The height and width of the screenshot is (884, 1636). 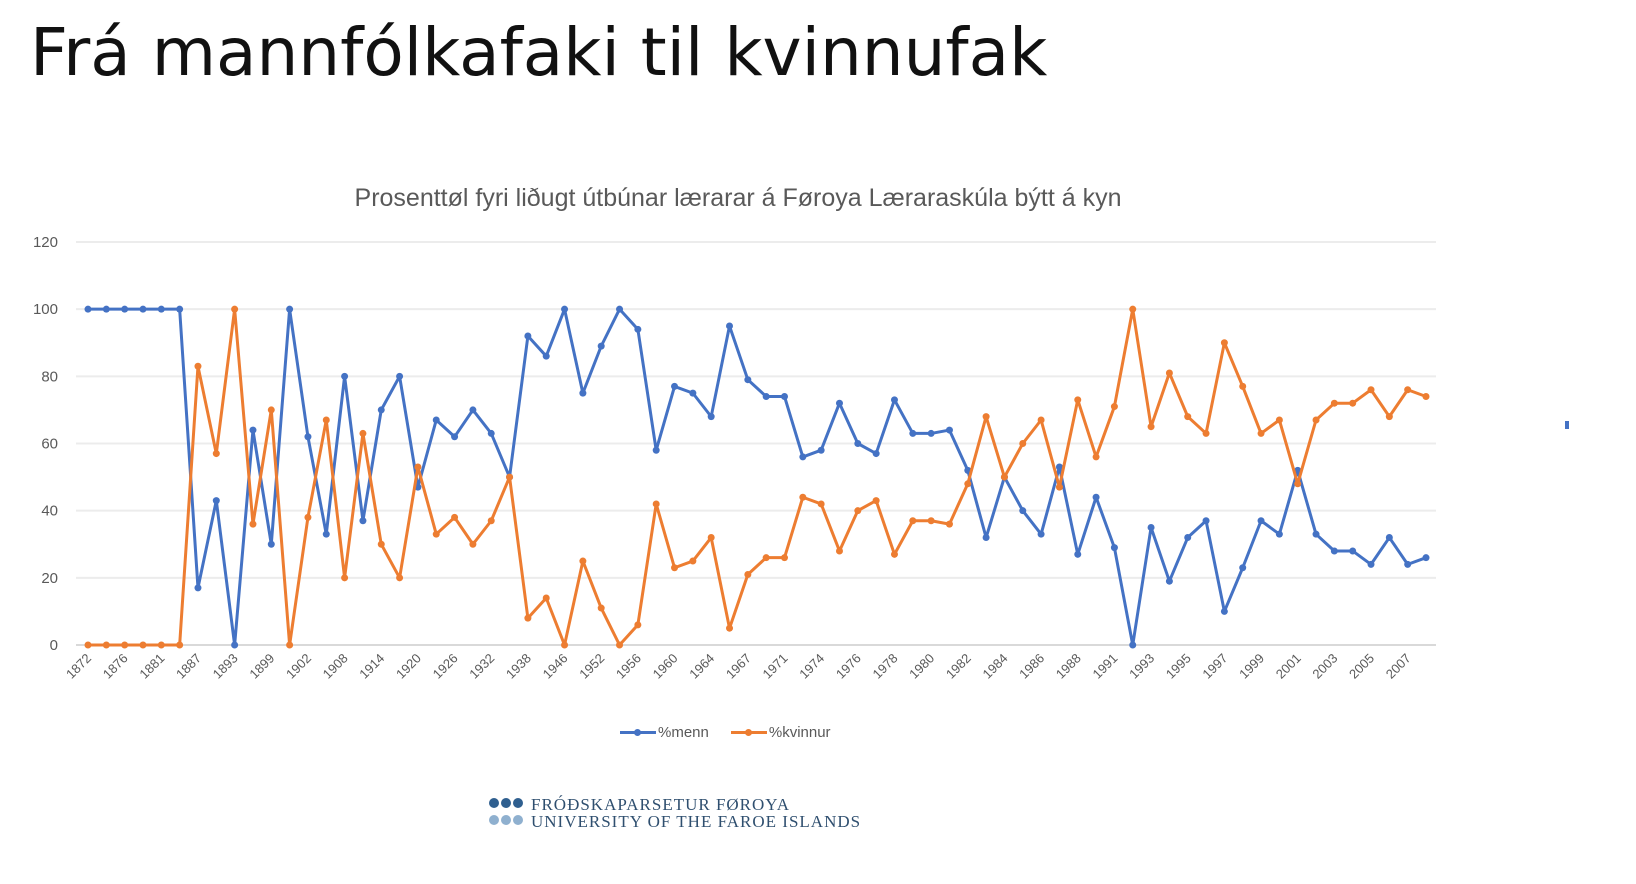 What do you see at coordinates (506, 811) in the screenshot?
I see `logo-mark-icon` at bounding box center [506, 811].